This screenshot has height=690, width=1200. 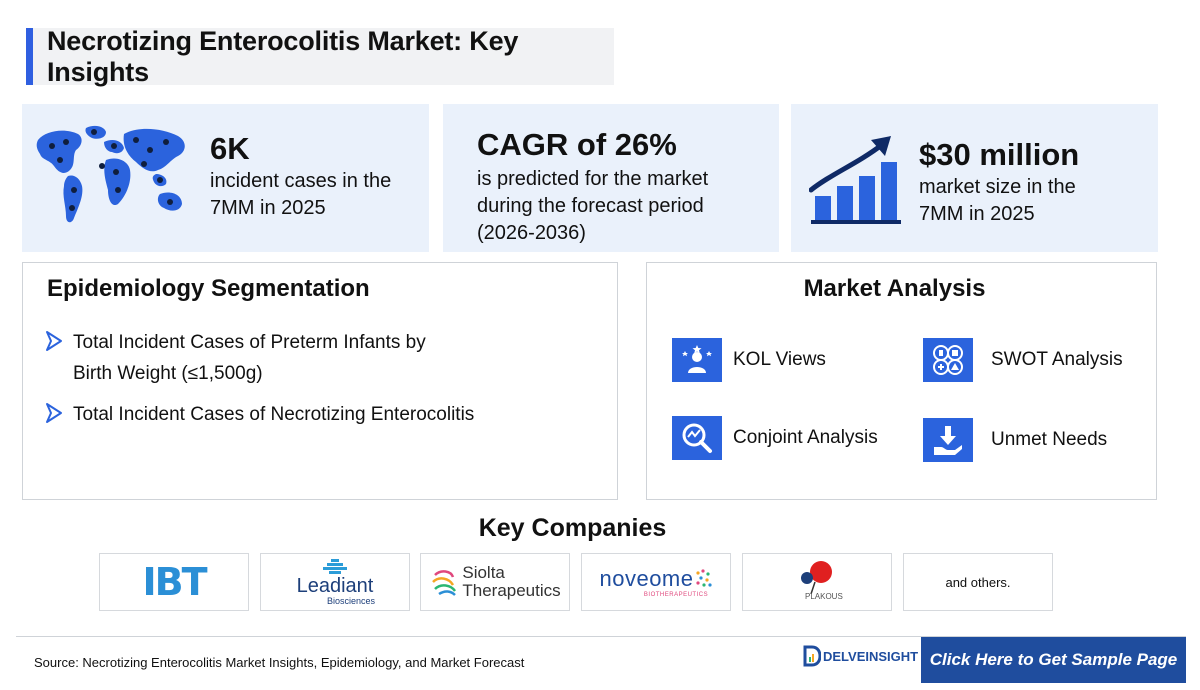 I want to click on company-logo-plakous: PLAKOUS, so click(x=817, y=582).